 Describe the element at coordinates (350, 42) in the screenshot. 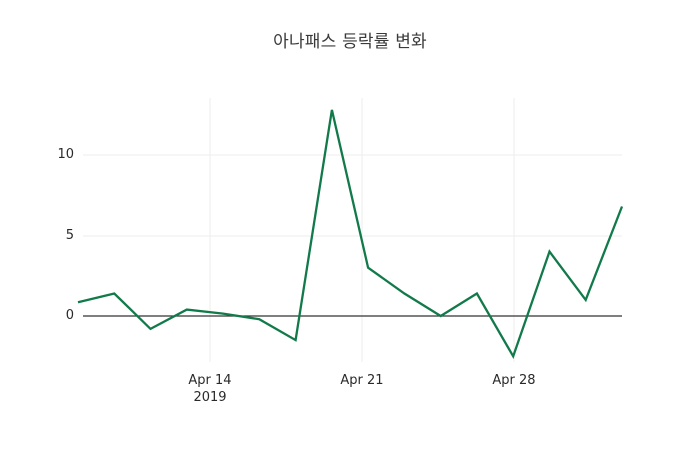

I see `chart-title: 아나패스 등락률 변화` at that location.